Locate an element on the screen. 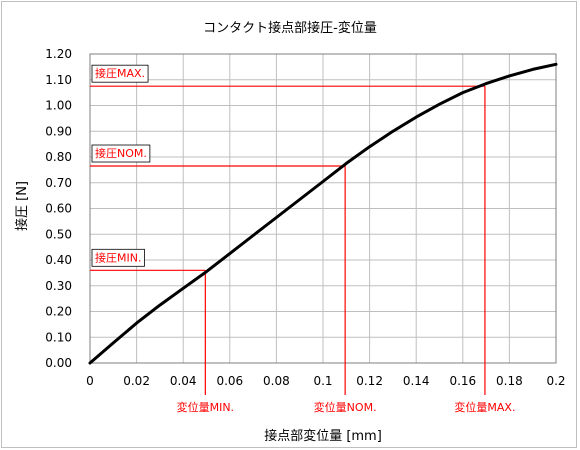  x-tick-labels: 0 0.02 0.04 0.06 0.08 0.1 0.12 0.14 0.16 0.18 0.2 is located at coordinates (325, 381).